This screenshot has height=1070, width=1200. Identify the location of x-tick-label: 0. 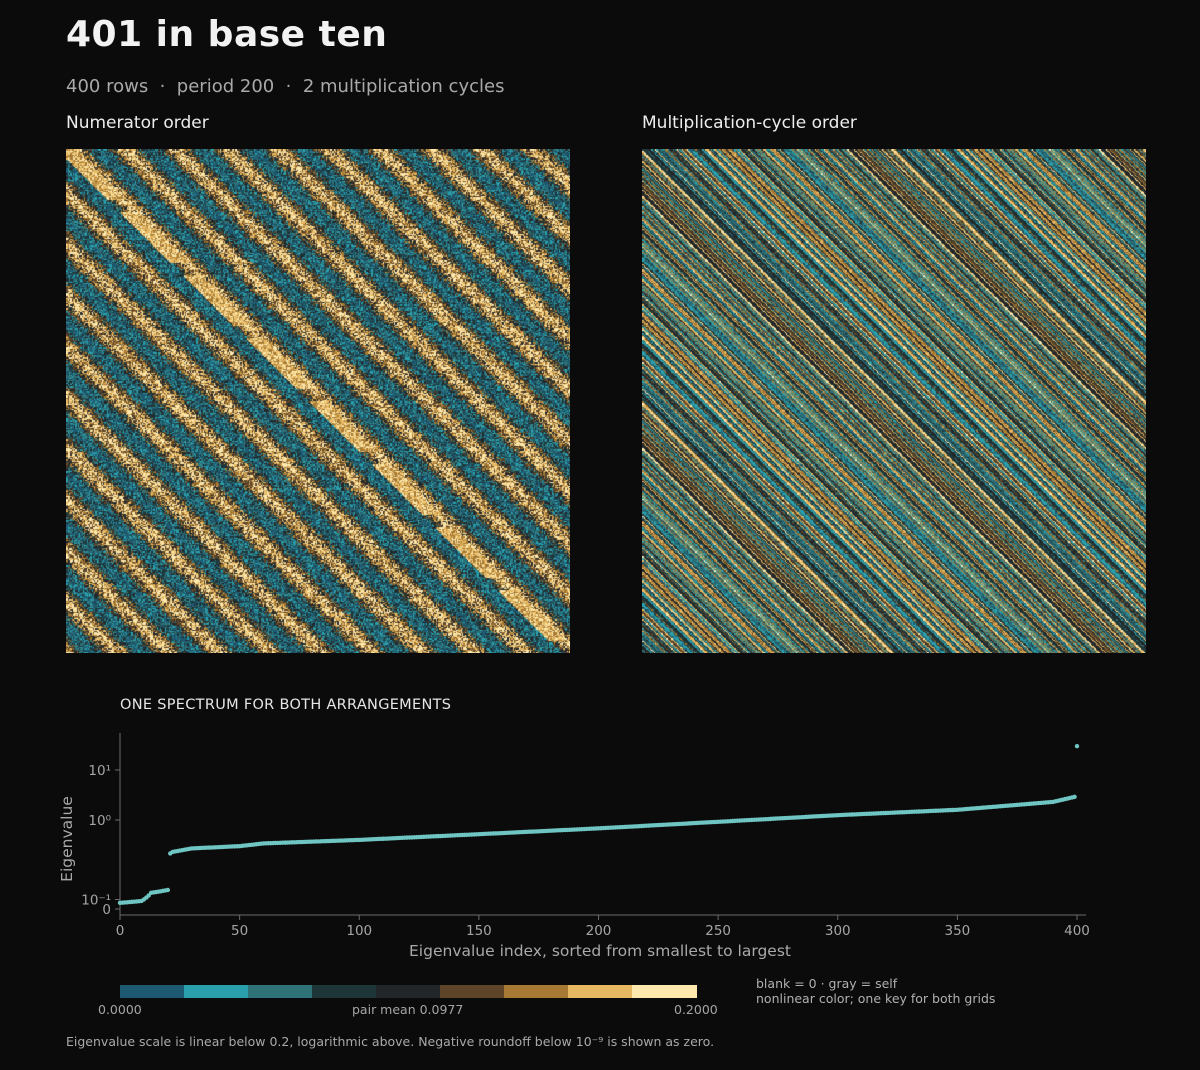
(120, 931).